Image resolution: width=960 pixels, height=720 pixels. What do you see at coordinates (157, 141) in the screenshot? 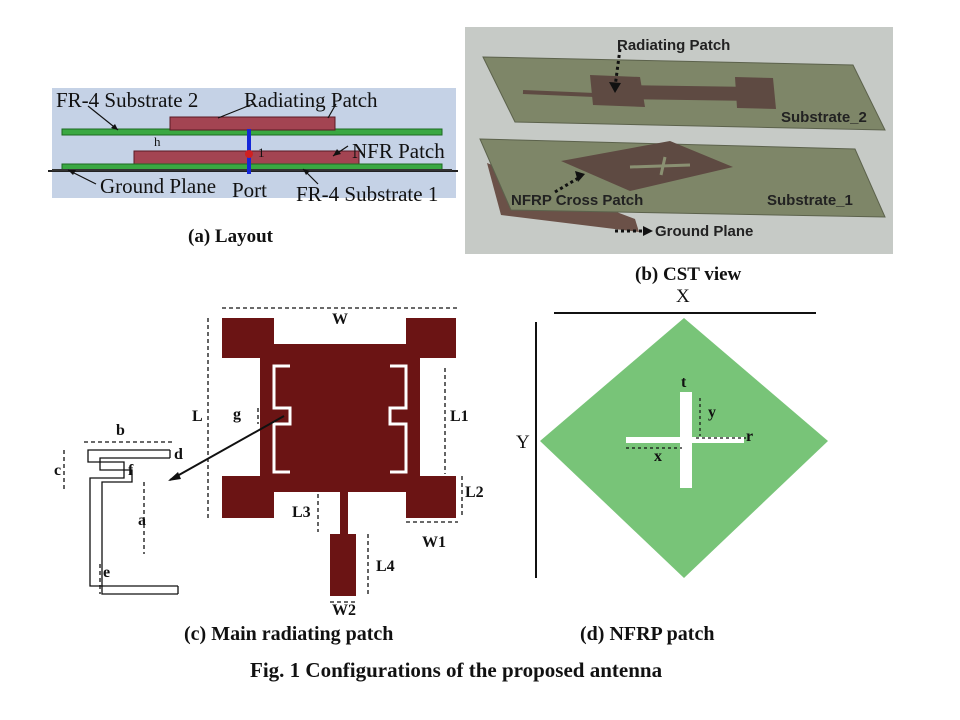
I see `label-h: h` at bounding box center [157, 141].